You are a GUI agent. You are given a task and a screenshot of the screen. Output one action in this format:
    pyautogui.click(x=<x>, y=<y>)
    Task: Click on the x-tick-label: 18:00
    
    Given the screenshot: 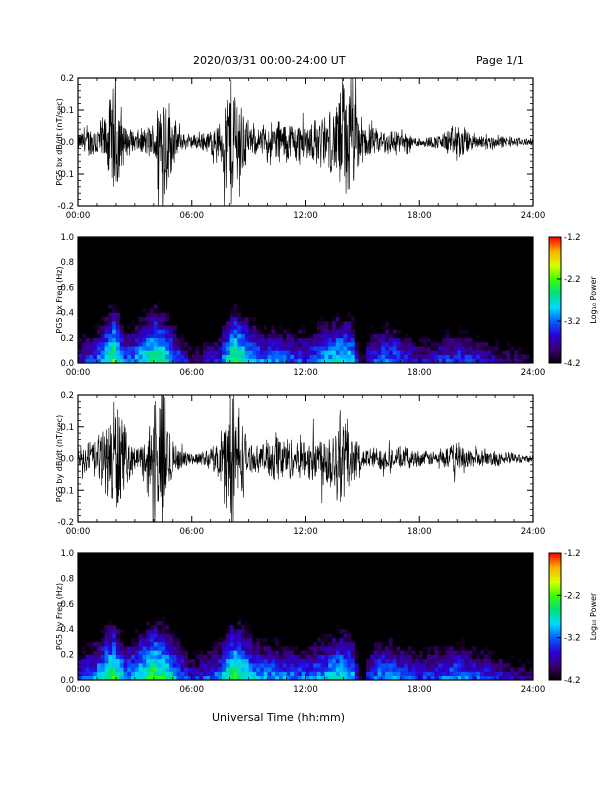 What is the action you would take?
    pyautogui.click(x=419, y=690)
    